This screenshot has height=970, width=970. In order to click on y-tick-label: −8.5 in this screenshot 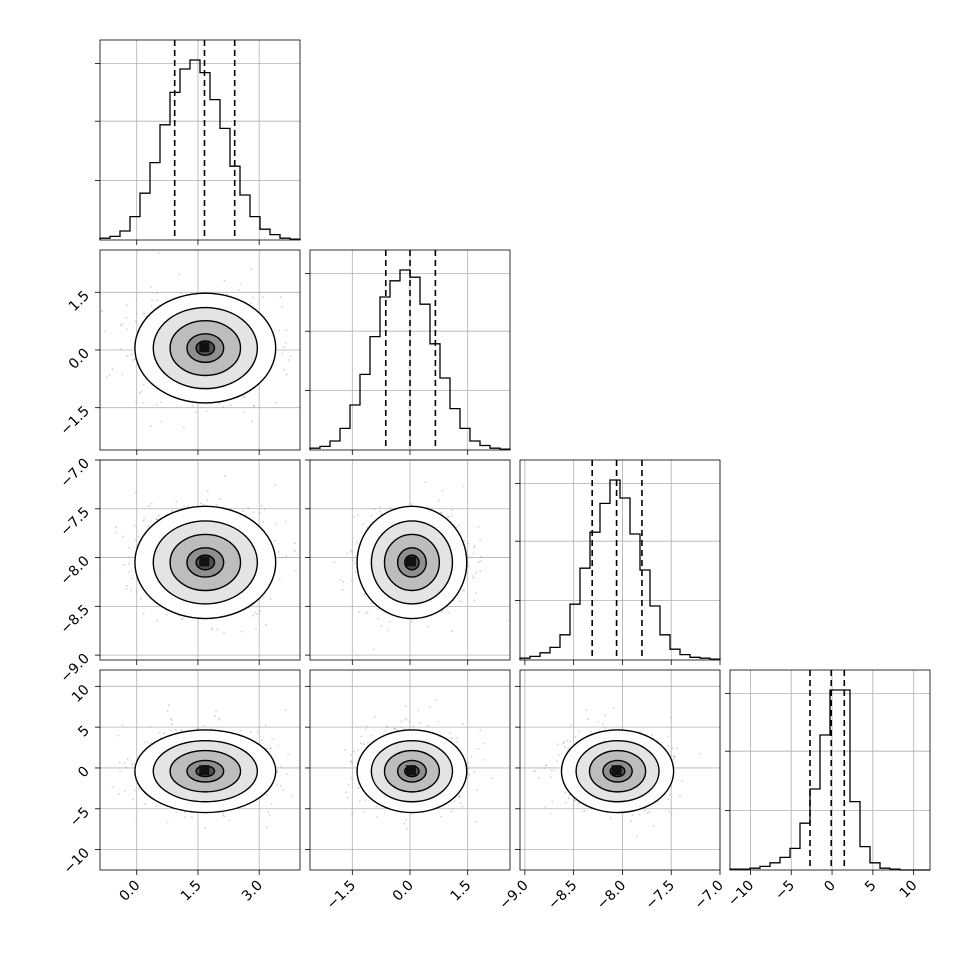, I will do `click(74, 619)`.